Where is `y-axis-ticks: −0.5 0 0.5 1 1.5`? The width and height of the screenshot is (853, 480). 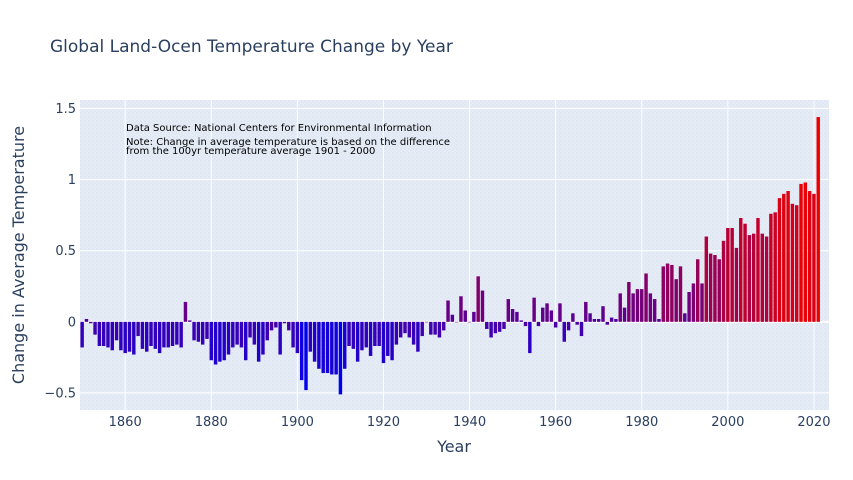
y-axis-ticks: −0.5 0 0.5 1 1.5 is located at coordinates (60, 251).